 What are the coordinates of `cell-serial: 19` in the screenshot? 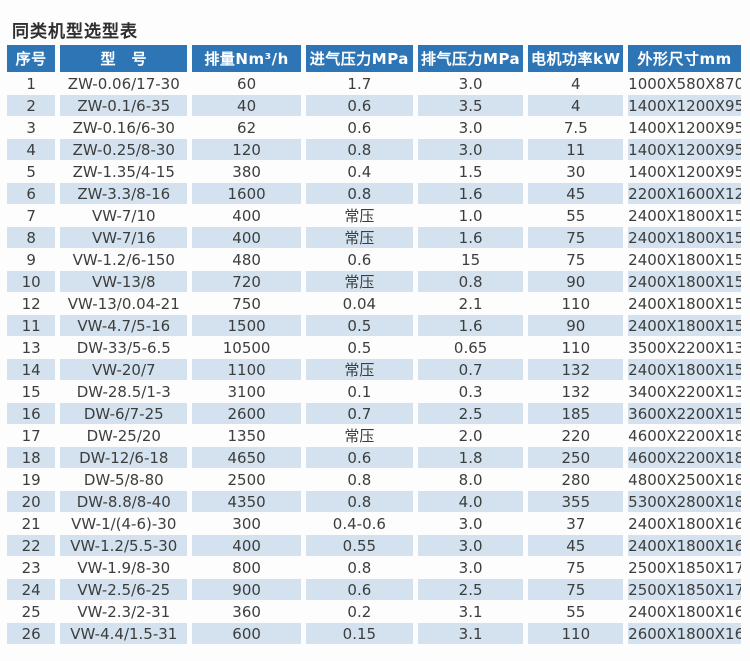 It's located at (31, 479).